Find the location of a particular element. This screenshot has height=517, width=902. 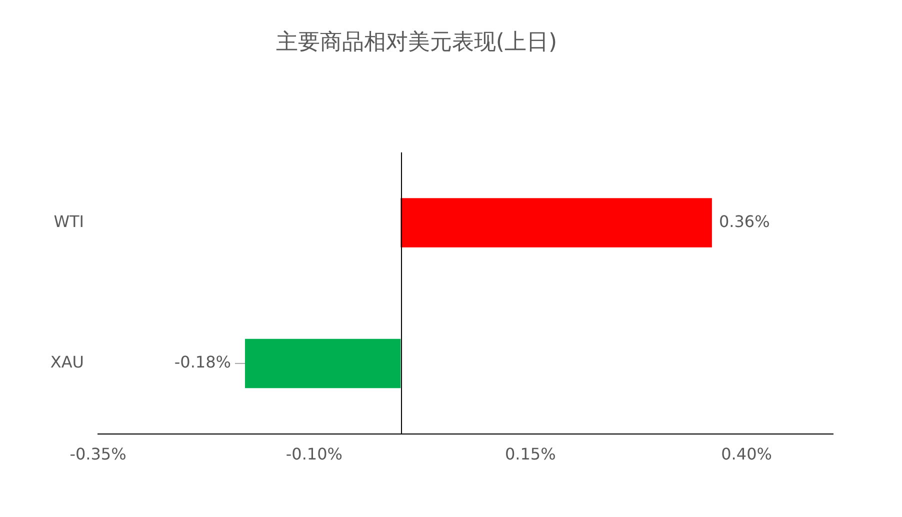

x-tick-label: -0.35% is located at coordinates (98, 454).